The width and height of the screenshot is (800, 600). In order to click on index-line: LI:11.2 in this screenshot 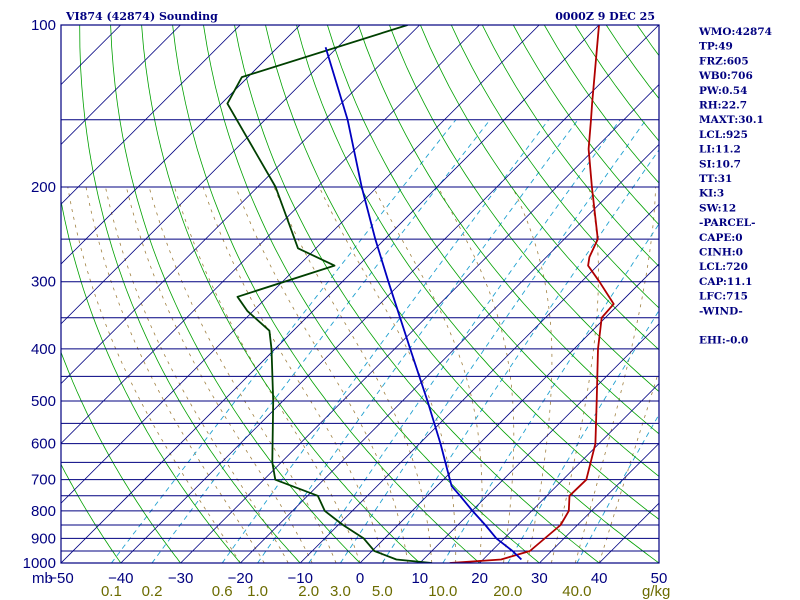, I will do `click(720, 150)`.